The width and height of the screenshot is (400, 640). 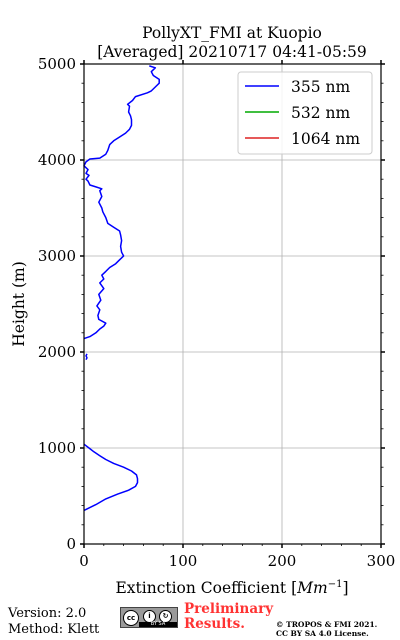 I want to click on version-text: Version: 2.0, so click(x=47, y=613).